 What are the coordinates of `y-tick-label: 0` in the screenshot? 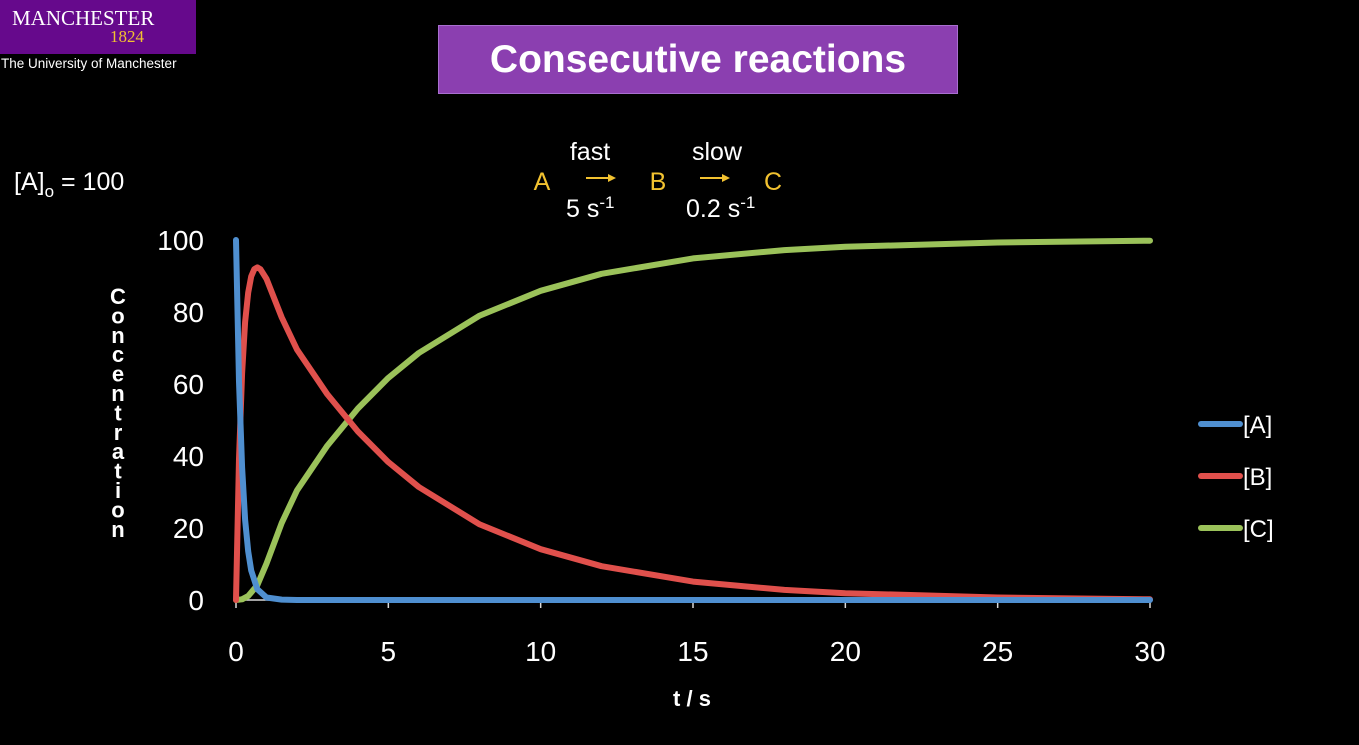 It's located at (196, 600).